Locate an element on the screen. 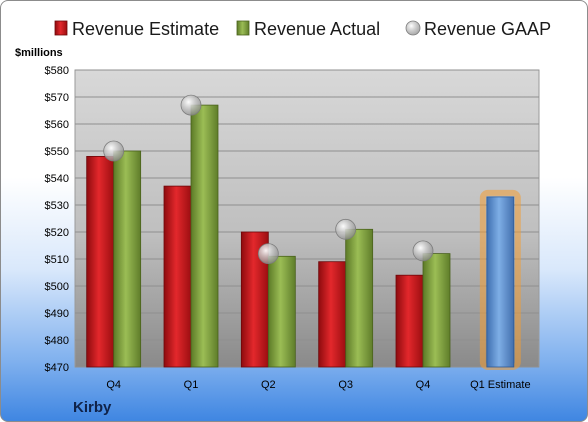 Image resolution: width=588 pixels, height=422 pixels. y-tick-label: $530 is located at coordinates (57, 206).